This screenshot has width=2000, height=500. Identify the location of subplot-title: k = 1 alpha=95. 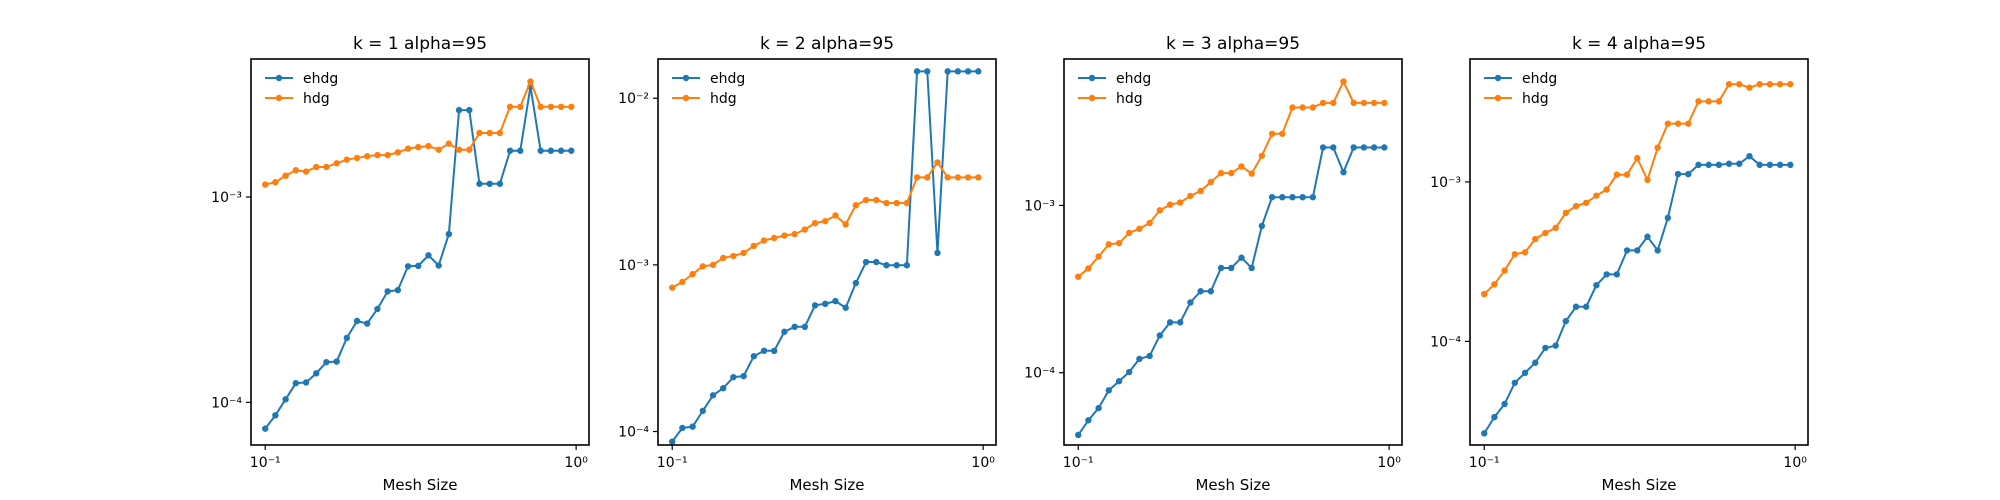
(420, 44).